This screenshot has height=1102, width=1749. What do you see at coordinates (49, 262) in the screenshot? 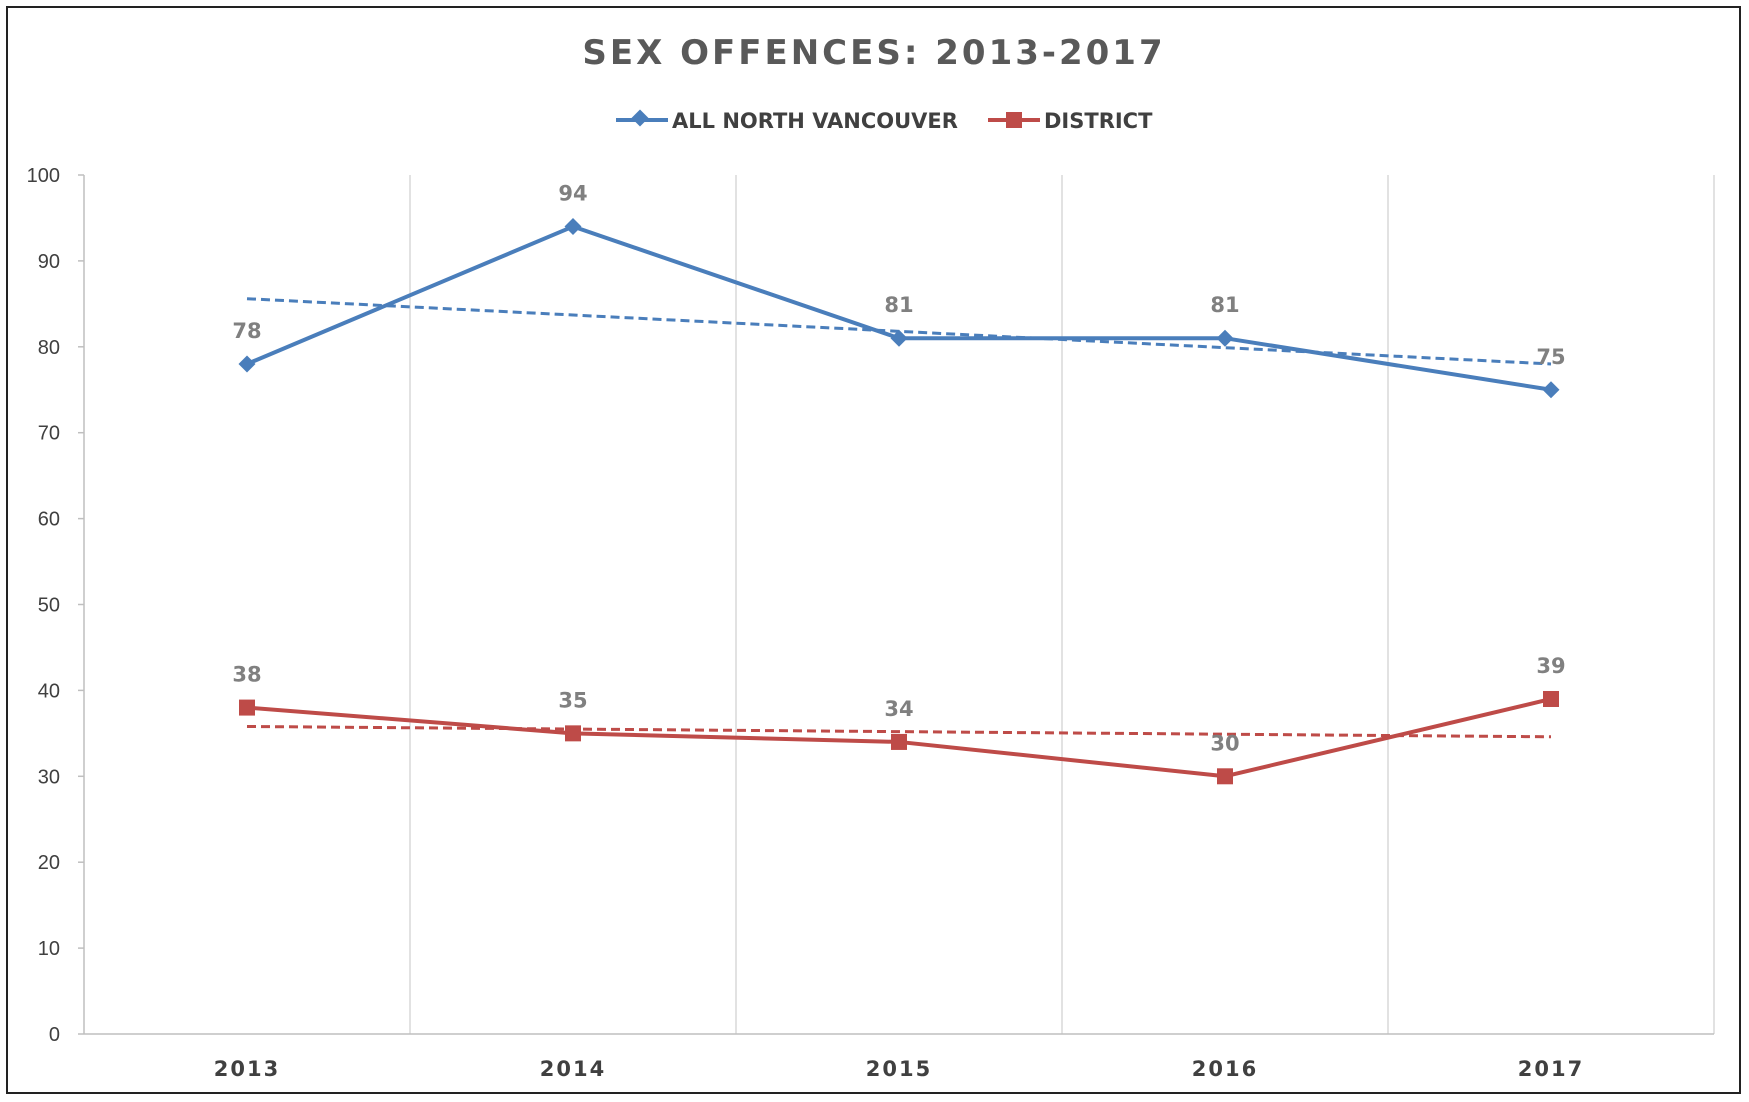
I see `y-tick-label: 90` at bounding box center [49, 262].